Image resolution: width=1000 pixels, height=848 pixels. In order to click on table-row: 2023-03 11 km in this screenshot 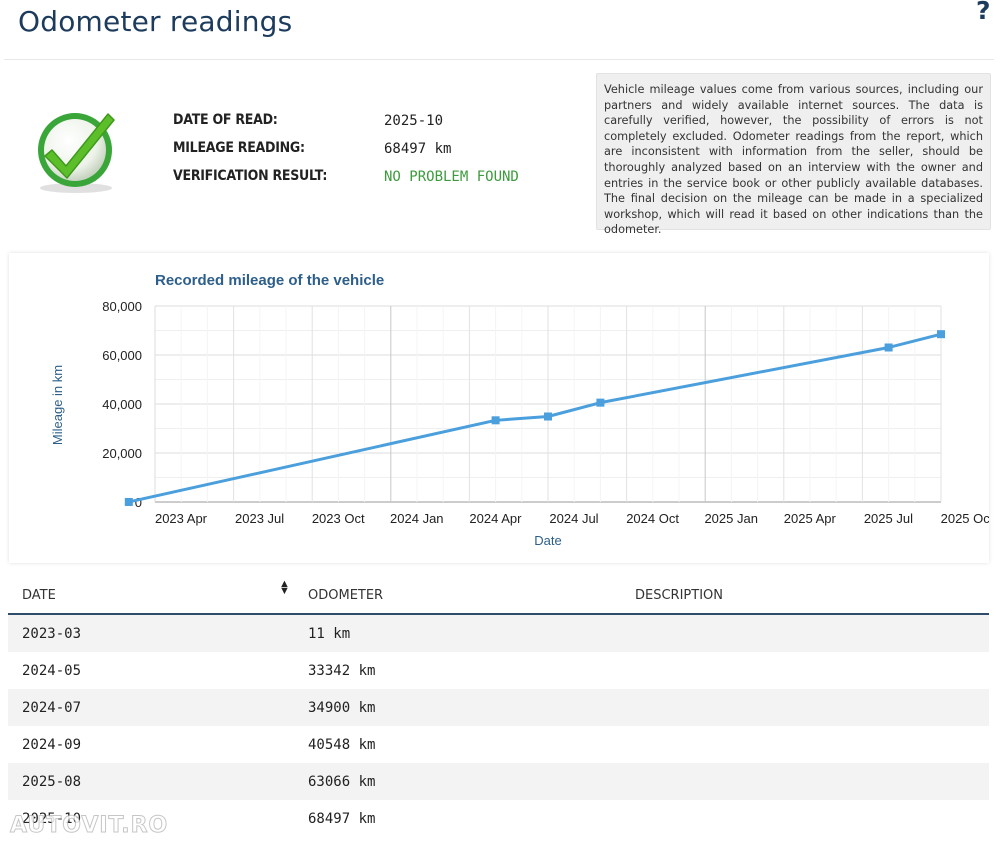, I will do `click(498, 633)`.